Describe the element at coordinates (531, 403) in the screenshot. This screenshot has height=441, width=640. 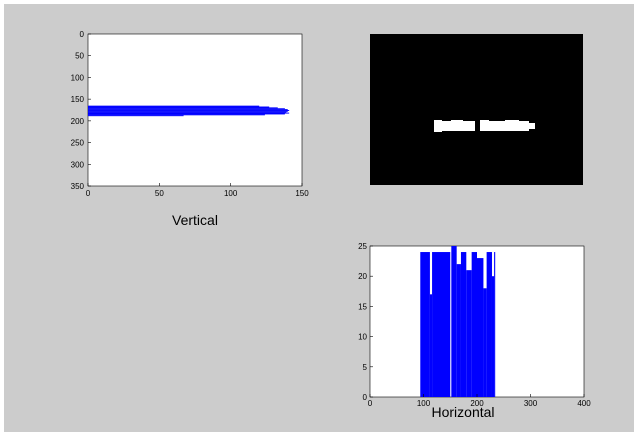
I see `x-tick-label: 300` at that location.